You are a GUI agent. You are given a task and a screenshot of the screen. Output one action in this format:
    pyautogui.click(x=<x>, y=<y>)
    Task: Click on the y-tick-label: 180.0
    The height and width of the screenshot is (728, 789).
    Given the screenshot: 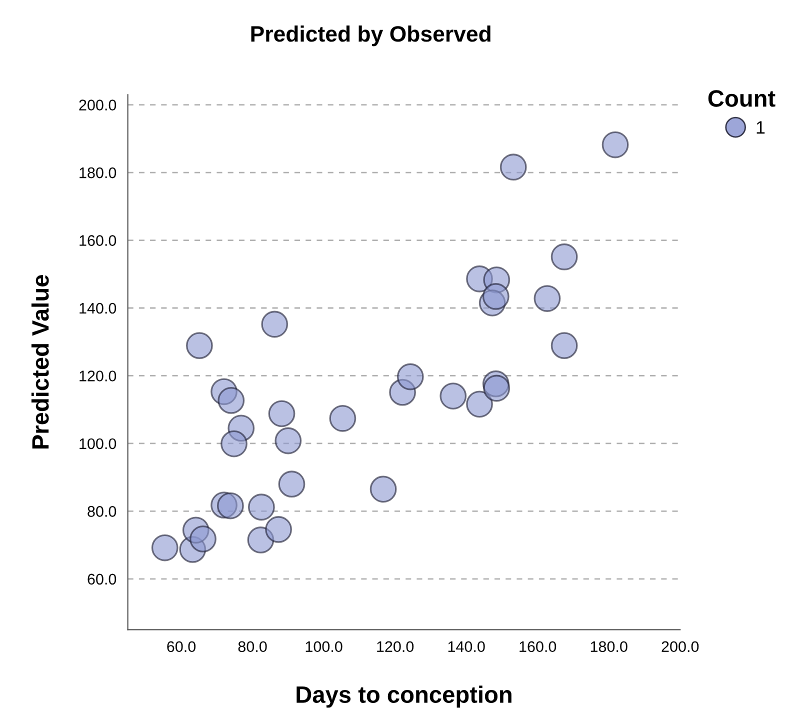 What is the action you would take?
    pyautogui.click(x=98, y=172)
    